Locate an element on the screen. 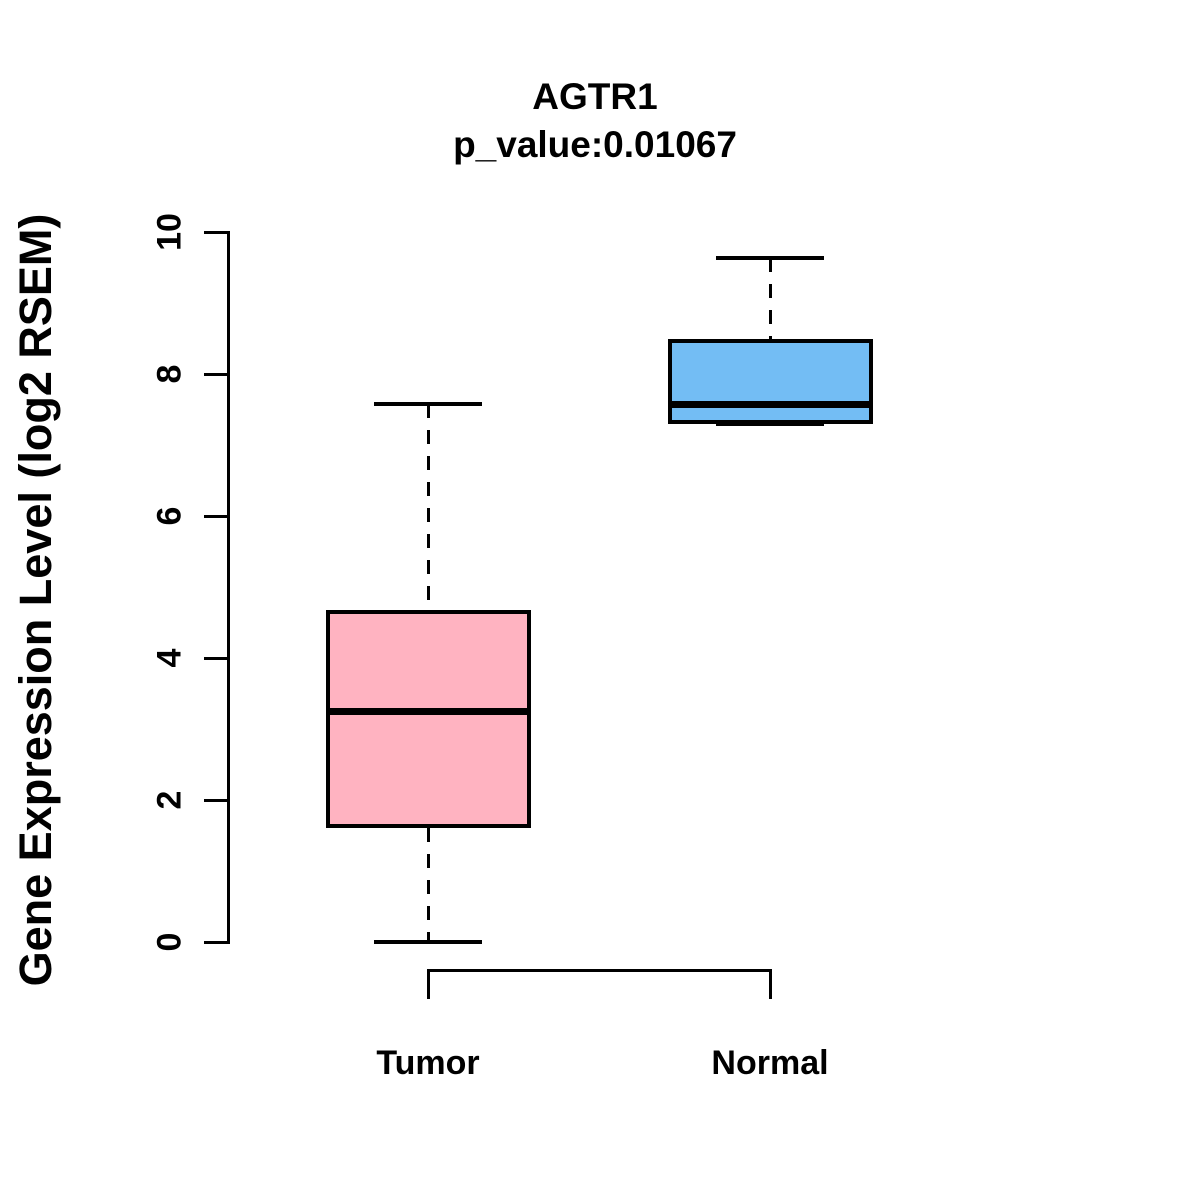 This screenshot has width=1200, height=1200. chart-title: AGTR1 is located at coordinates (595, 96).